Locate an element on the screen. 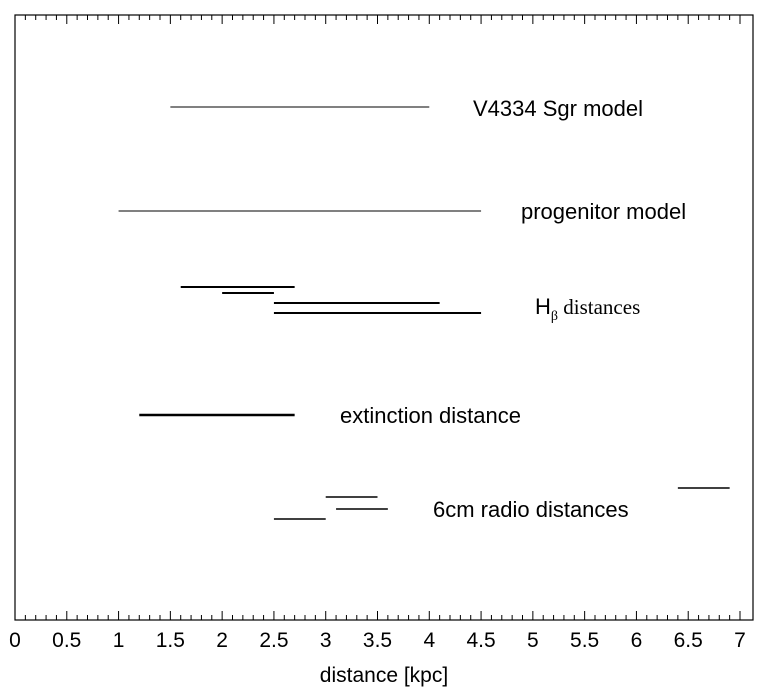 Image resolution: width=757 pixels, height=695 pixels. label-progenitor-model: progenitor model is located at coordinates (603, 211).